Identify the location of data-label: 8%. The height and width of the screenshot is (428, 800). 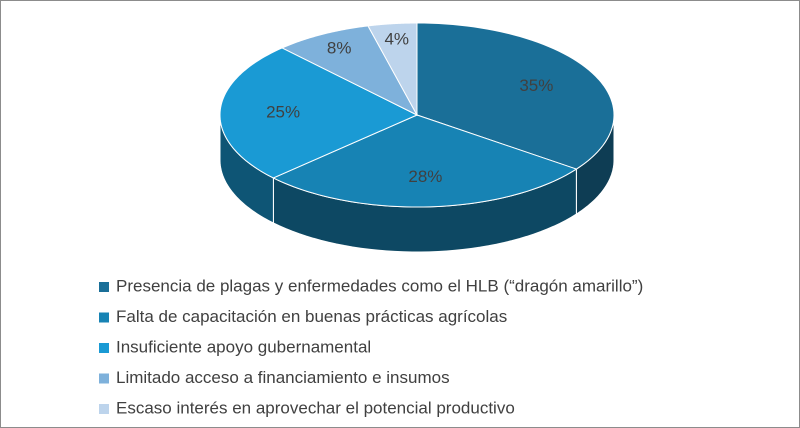
(339, 47).